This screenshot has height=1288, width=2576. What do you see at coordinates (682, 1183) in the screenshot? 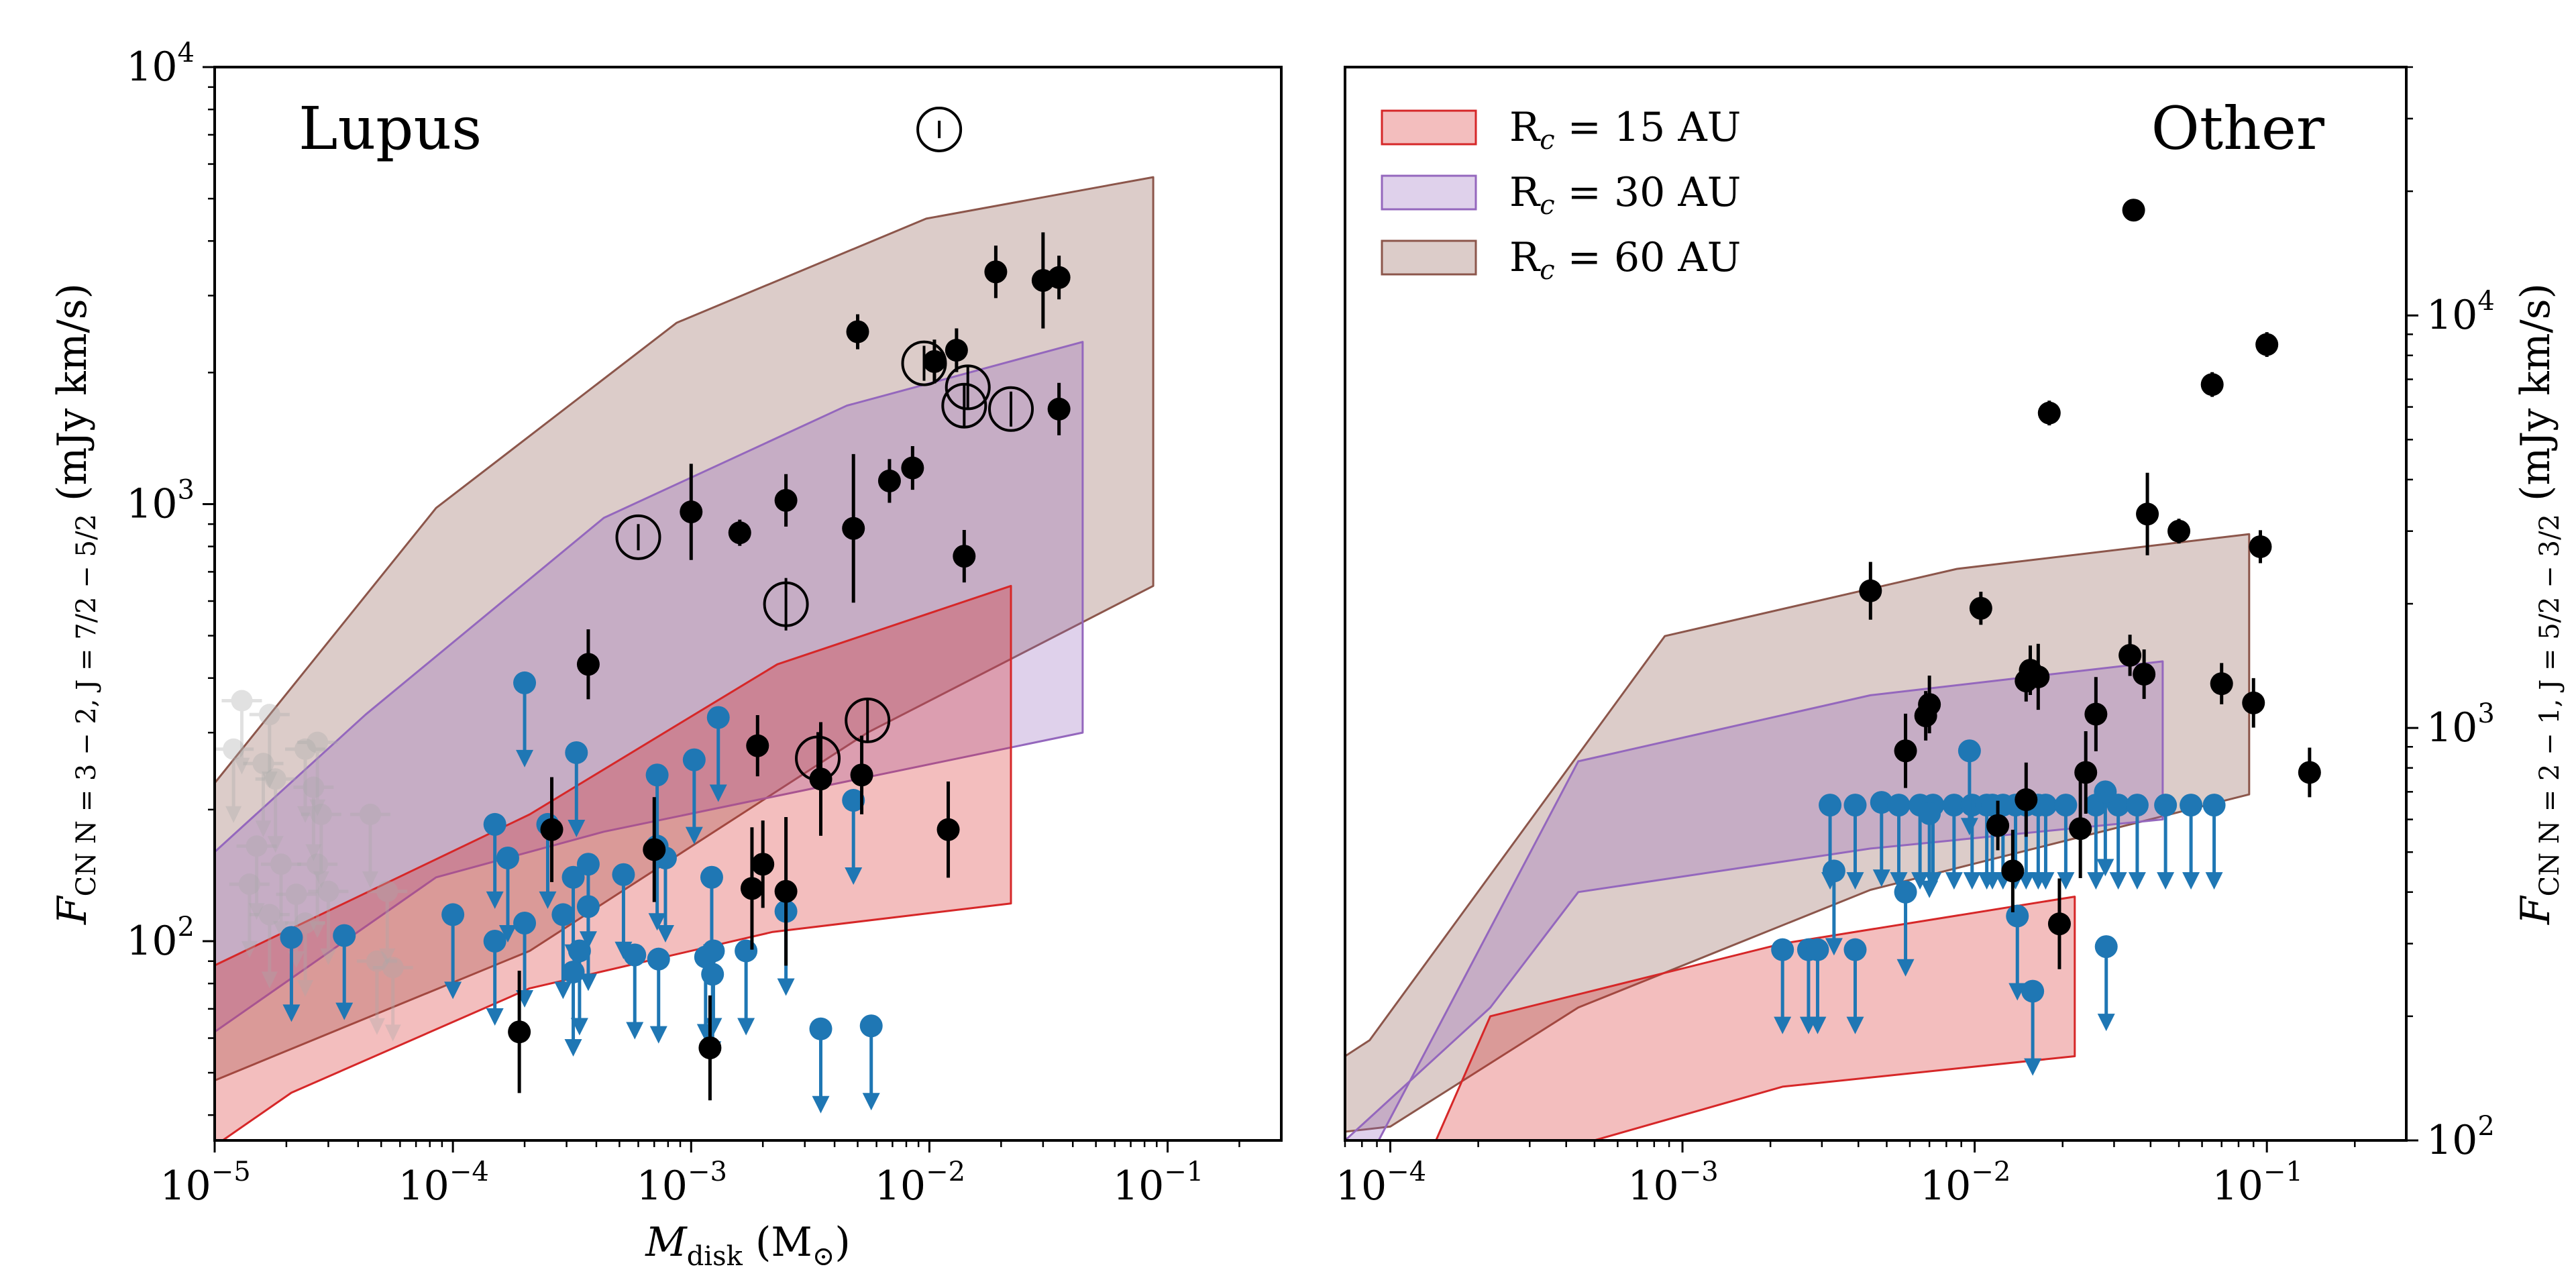
I see `x-tick-label: 10⁻³` at bounding box center [682, 1183].